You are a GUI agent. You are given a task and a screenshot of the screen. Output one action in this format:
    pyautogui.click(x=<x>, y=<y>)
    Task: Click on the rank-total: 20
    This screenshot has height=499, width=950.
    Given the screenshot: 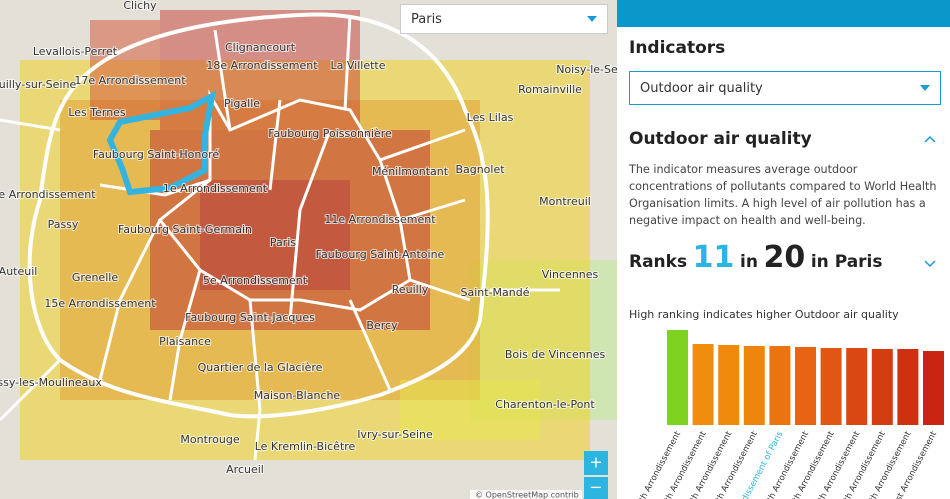 What is the action you would take?
    pyautogui.click(x=784, y=257)
    